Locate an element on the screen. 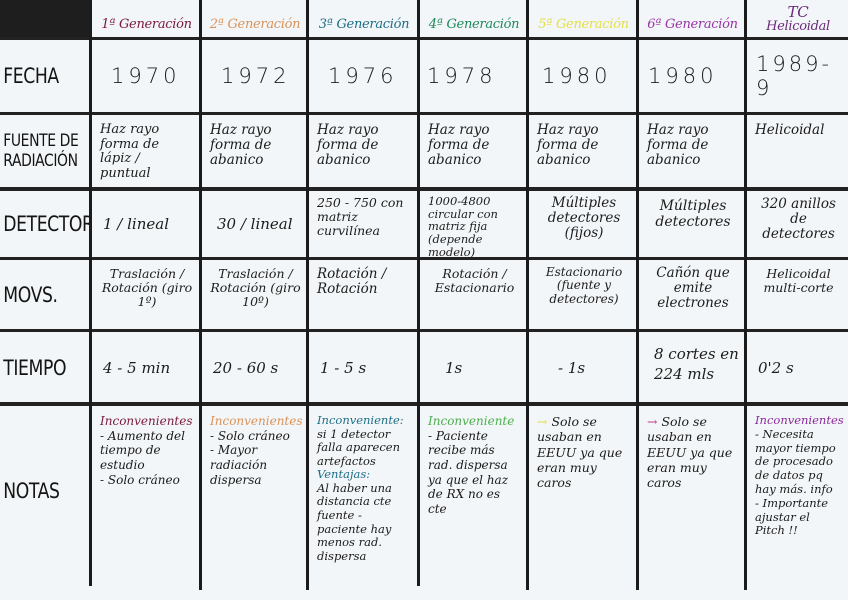 The image size is (848, 600). header-gen-6-label: 6ª Generación is located at coordinates (692, 24).